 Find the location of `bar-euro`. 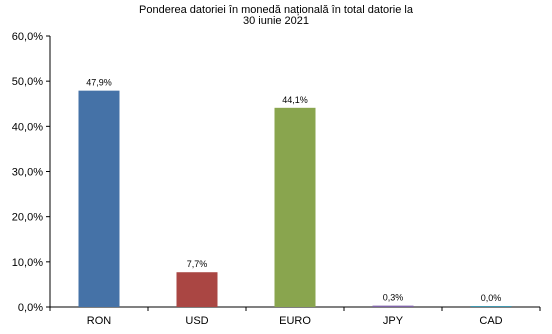

bar-euro is located at coordinates (295, 207).